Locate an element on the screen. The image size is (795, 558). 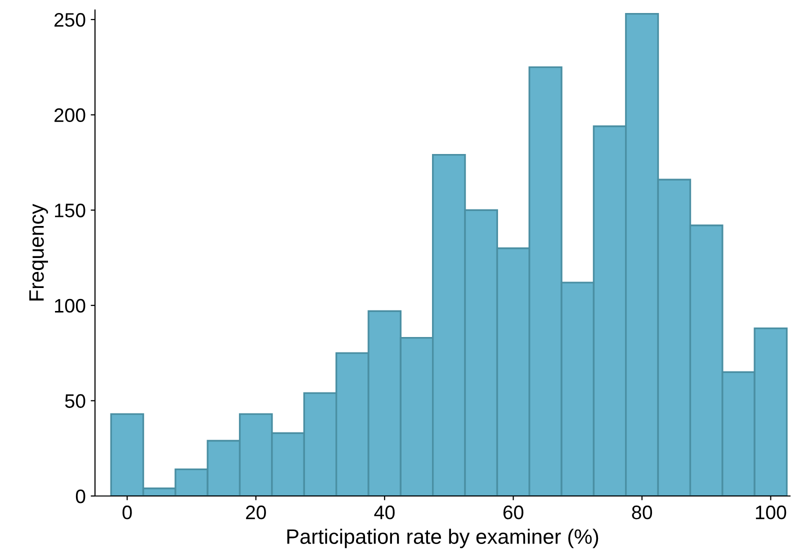
y-tick-label: 200 is located at coordinates (70, 115).